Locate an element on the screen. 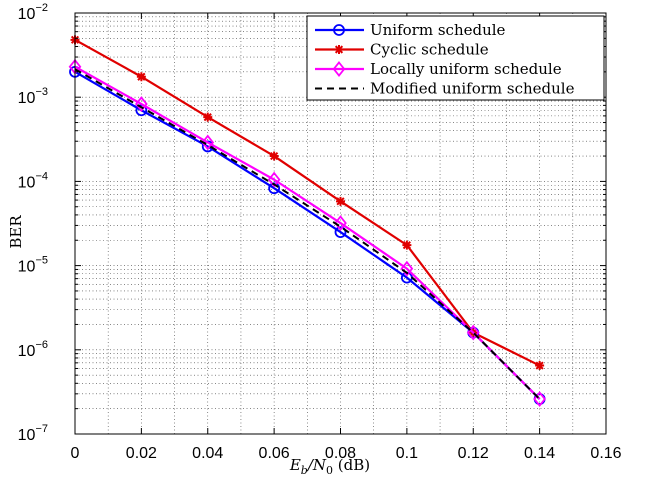  y-tick-label: 10⁻⁵ is located at coordinates (33, 265).